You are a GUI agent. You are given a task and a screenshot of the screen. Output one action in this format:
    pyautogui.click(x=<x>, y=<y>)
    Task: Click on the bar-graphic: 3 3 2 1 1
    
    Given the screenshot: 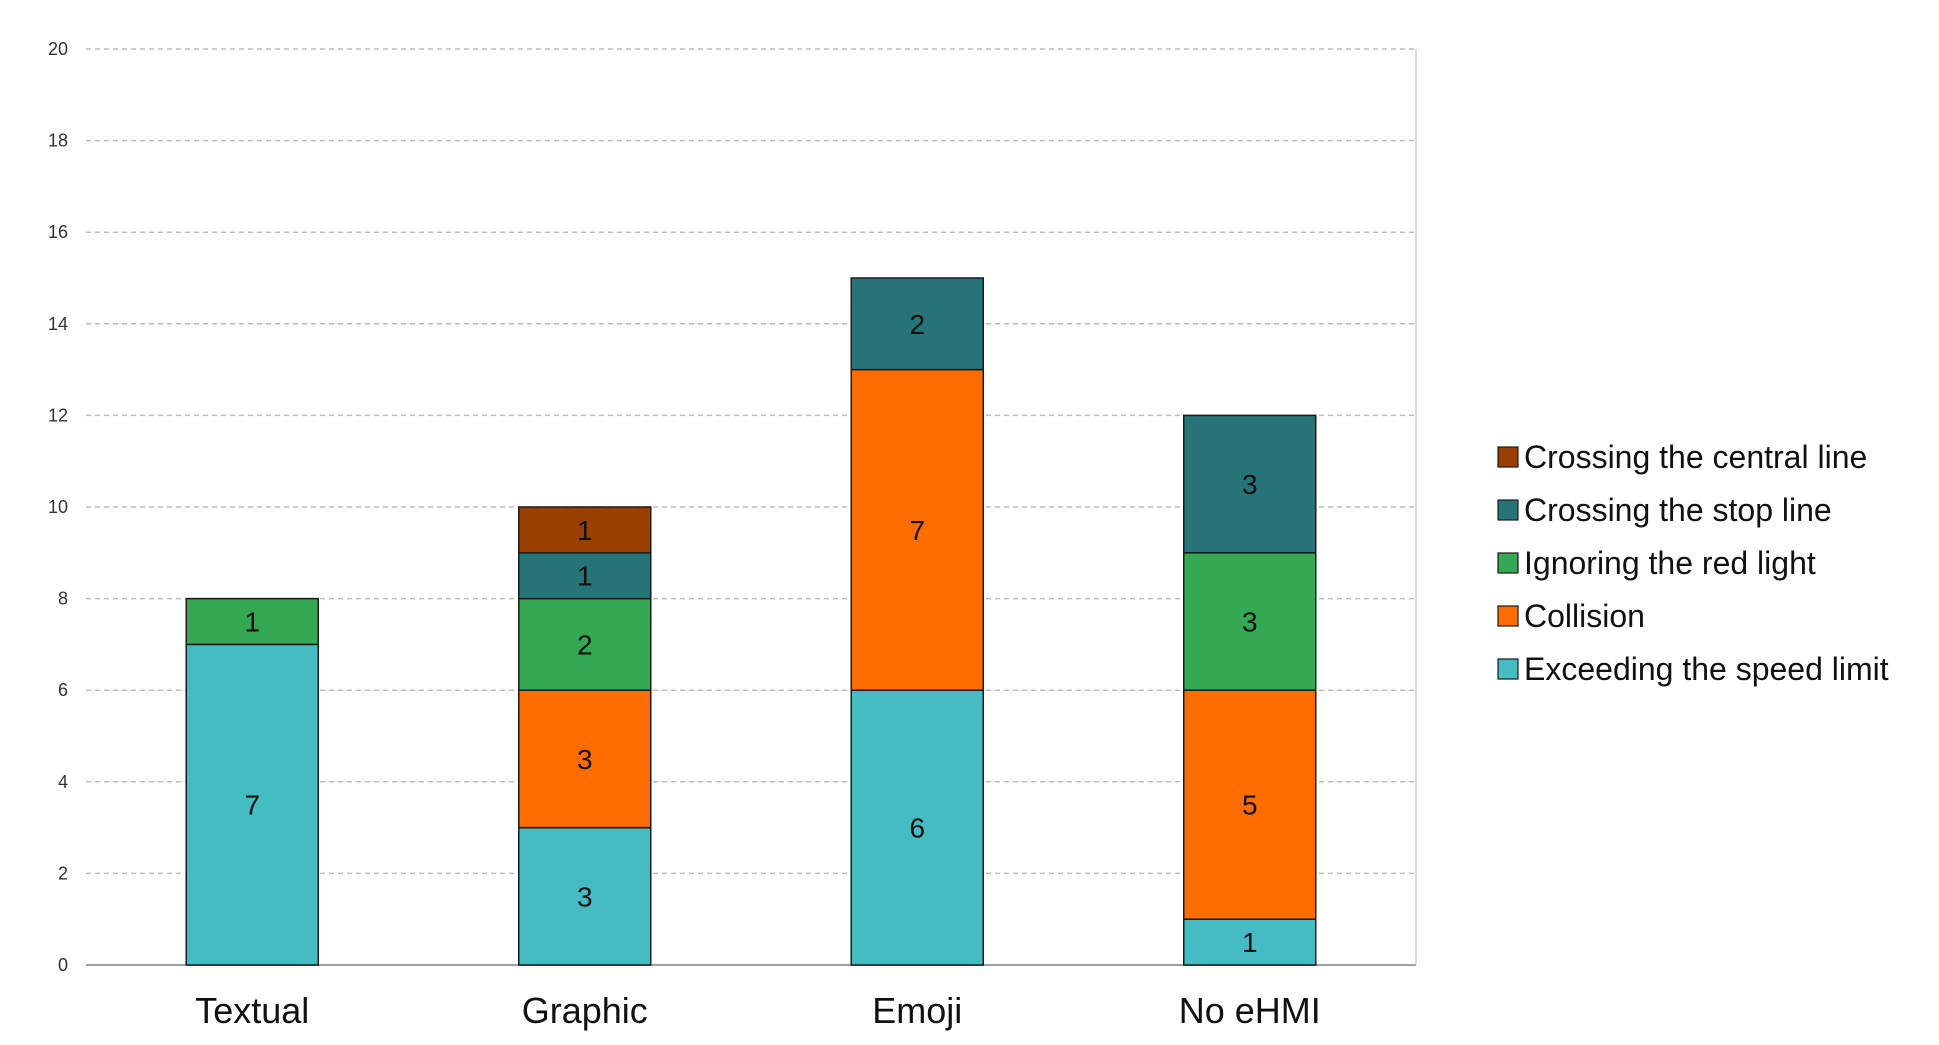 What is the action you would take?
    pyautogui.click(x=585, y=736)
    